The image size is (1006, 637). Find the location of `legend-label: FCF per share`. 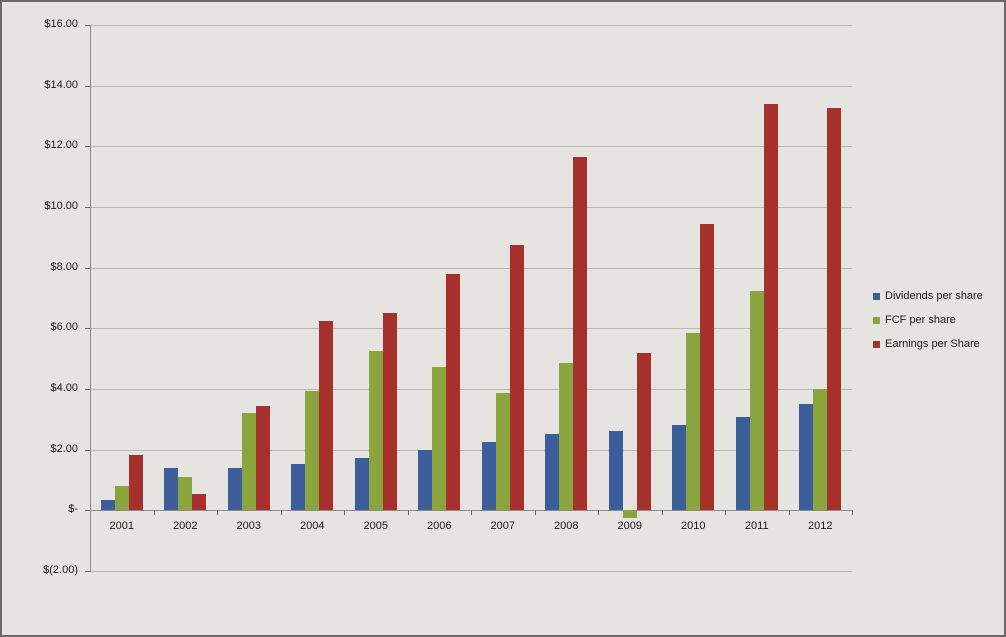

legend-label: FCF per share is located at coordinates (920, 320).